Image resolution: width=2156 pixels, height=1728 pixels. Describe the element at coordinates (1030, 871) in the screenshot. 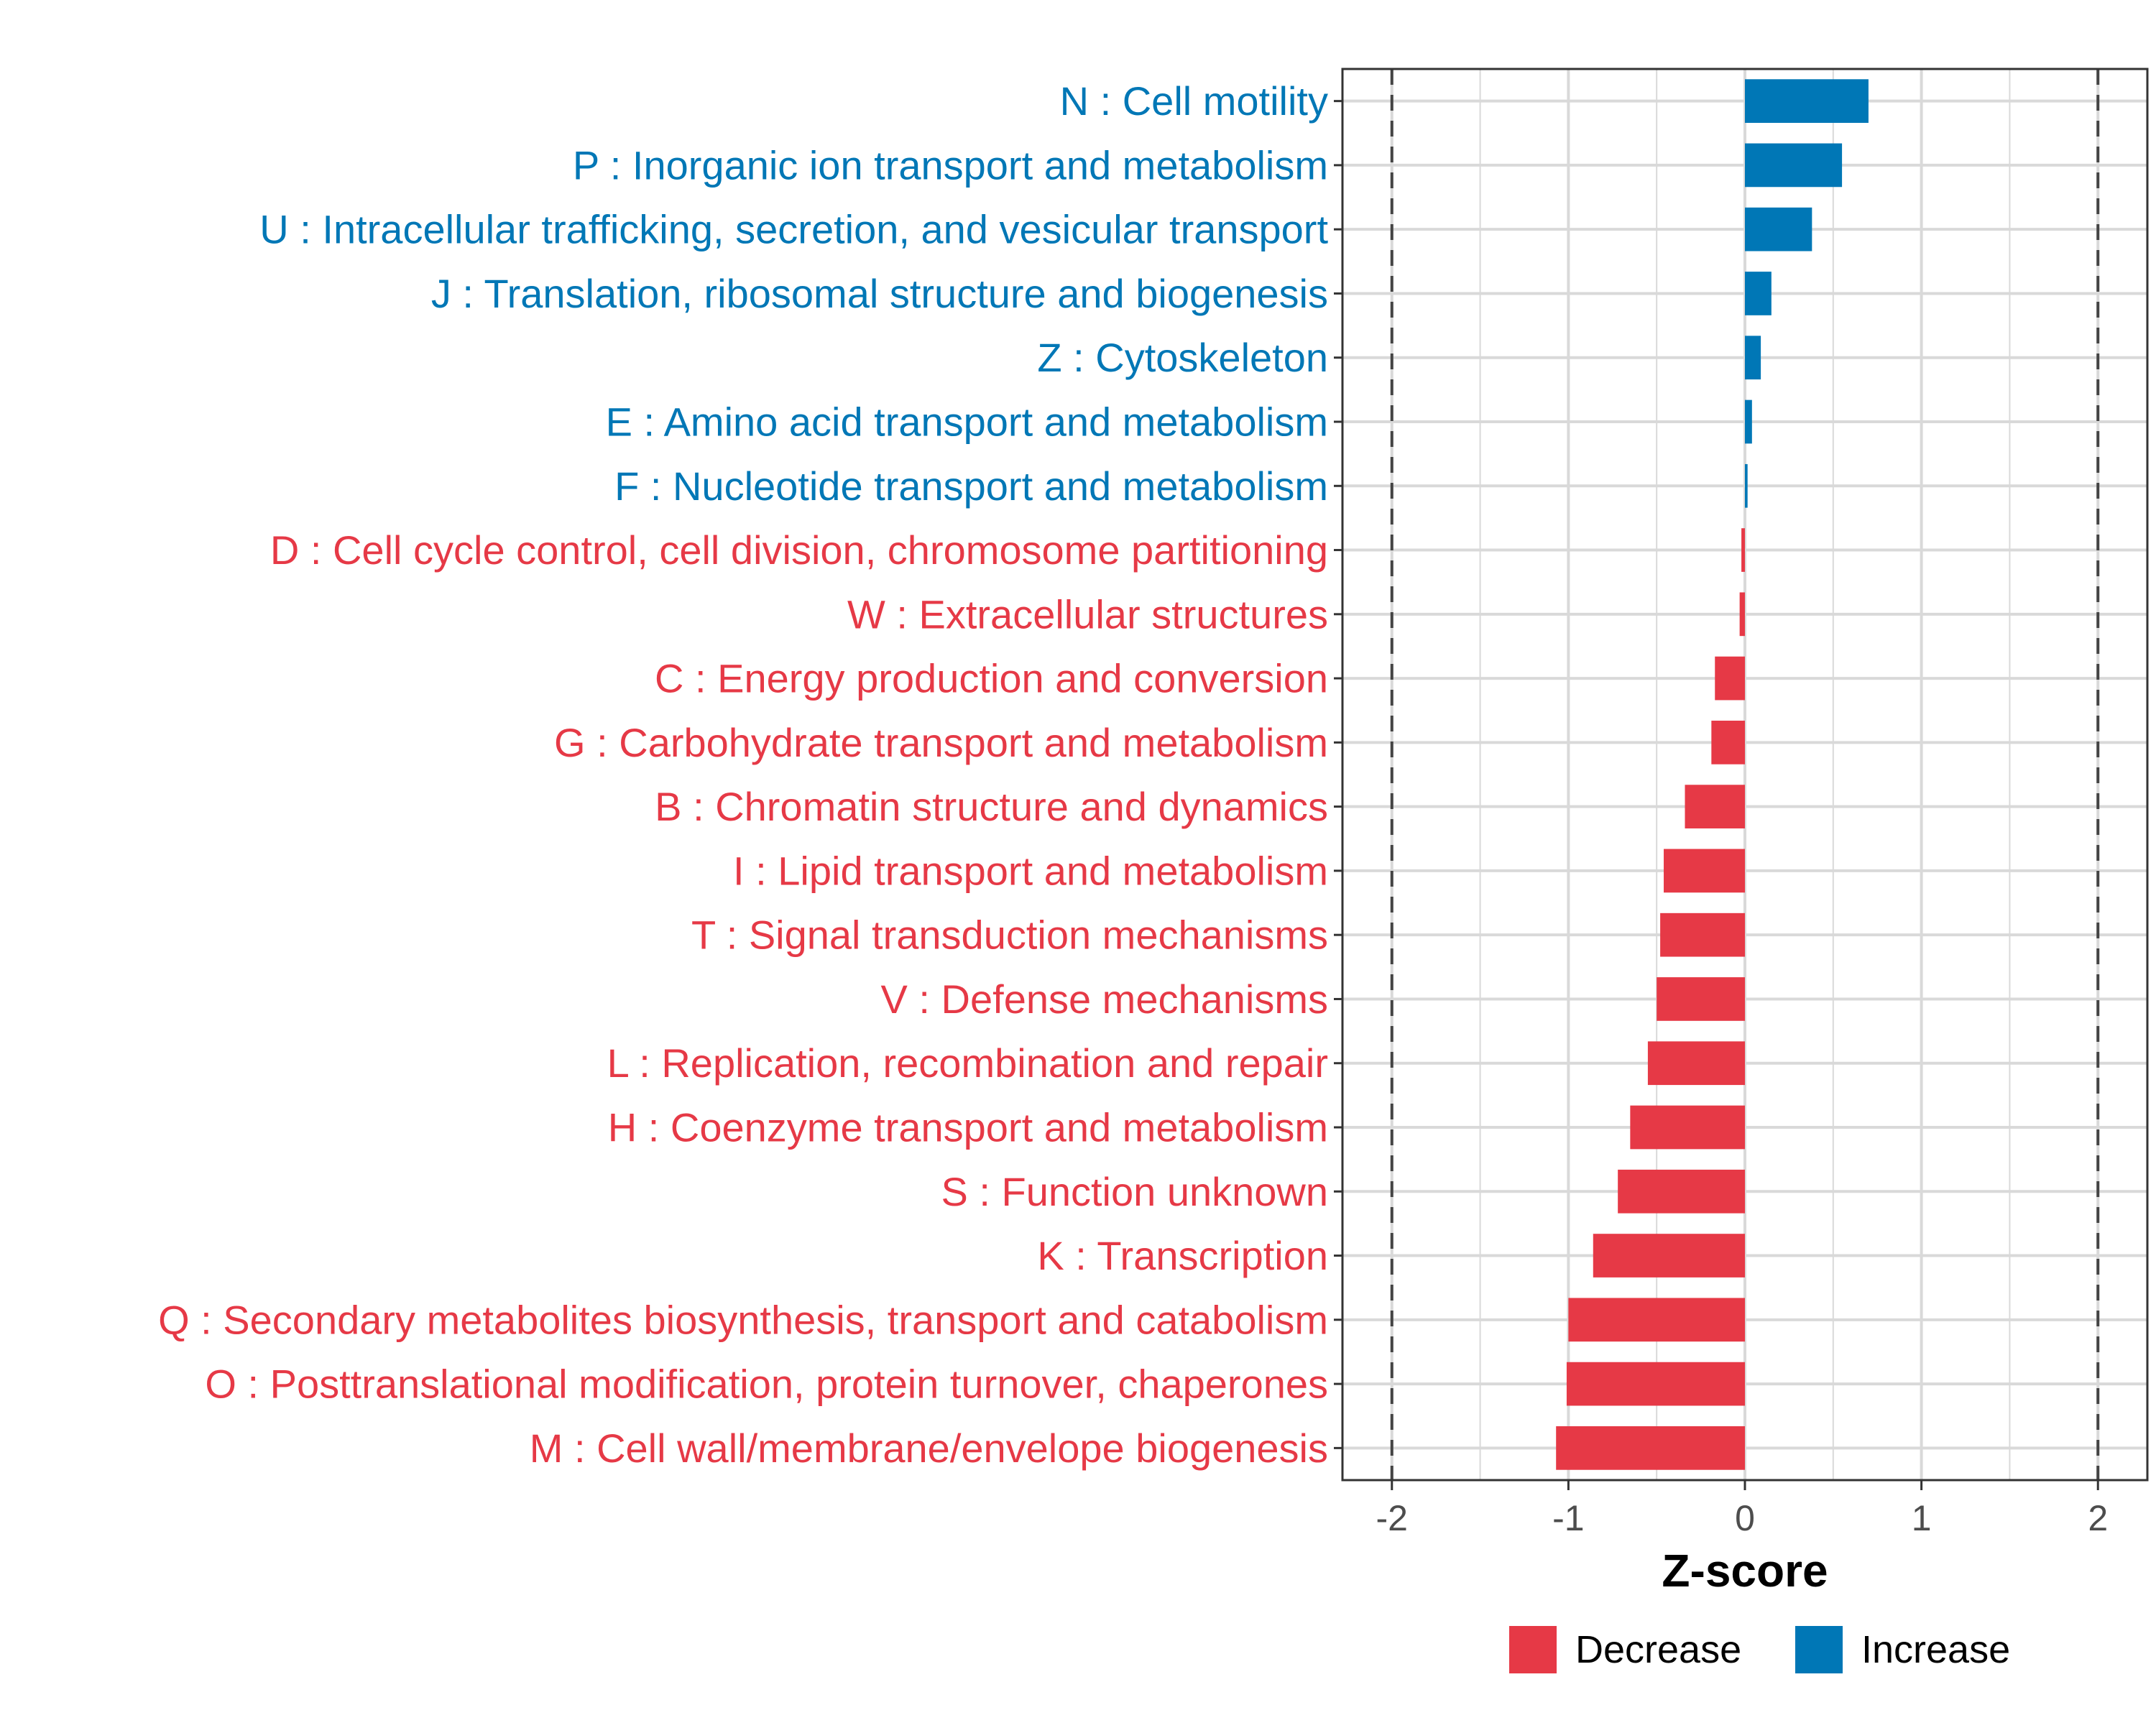

I see `category-label: I : Lipid transport and metabolism` at that location.